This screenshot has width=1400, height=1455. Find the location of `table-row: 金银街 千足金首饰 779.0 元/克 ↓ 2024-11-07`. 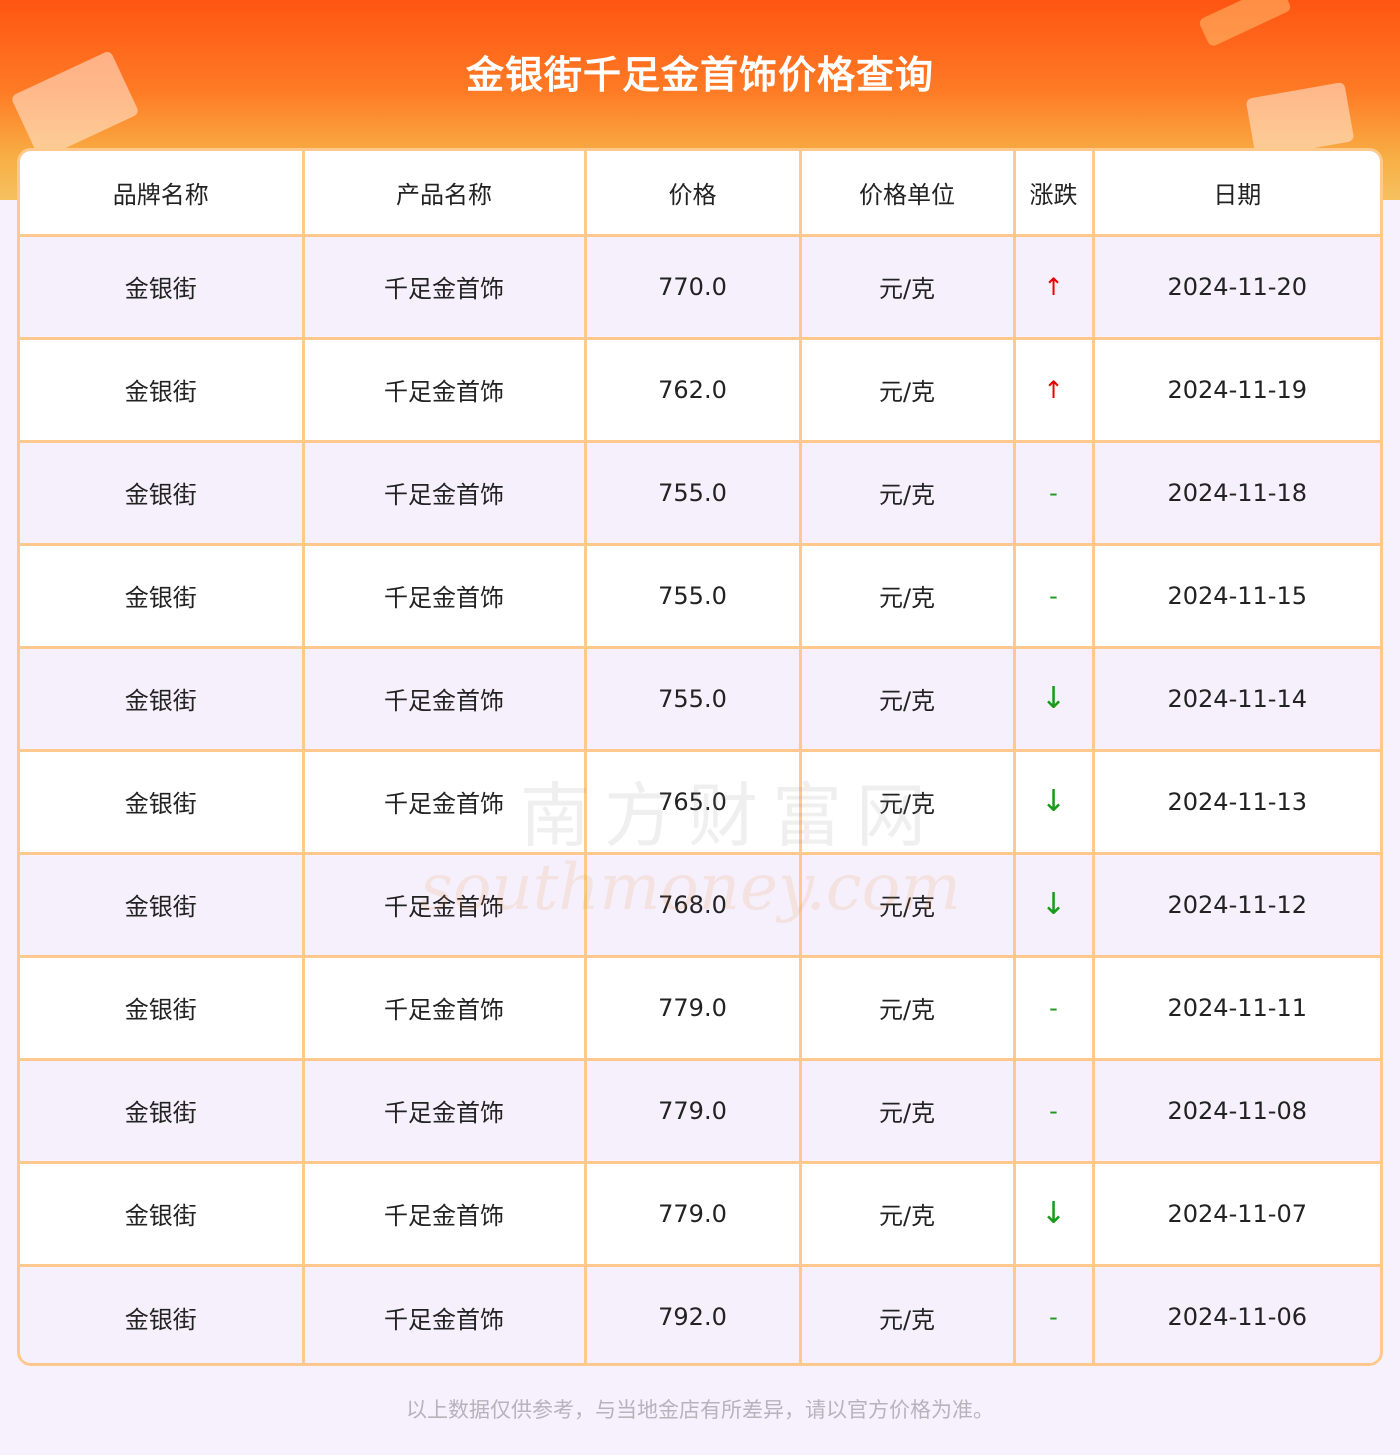

table-row: 金银街 千足金首饰 779.0 元/克 ↓ 2024-11-07 is located at coordinates (700, 1213).